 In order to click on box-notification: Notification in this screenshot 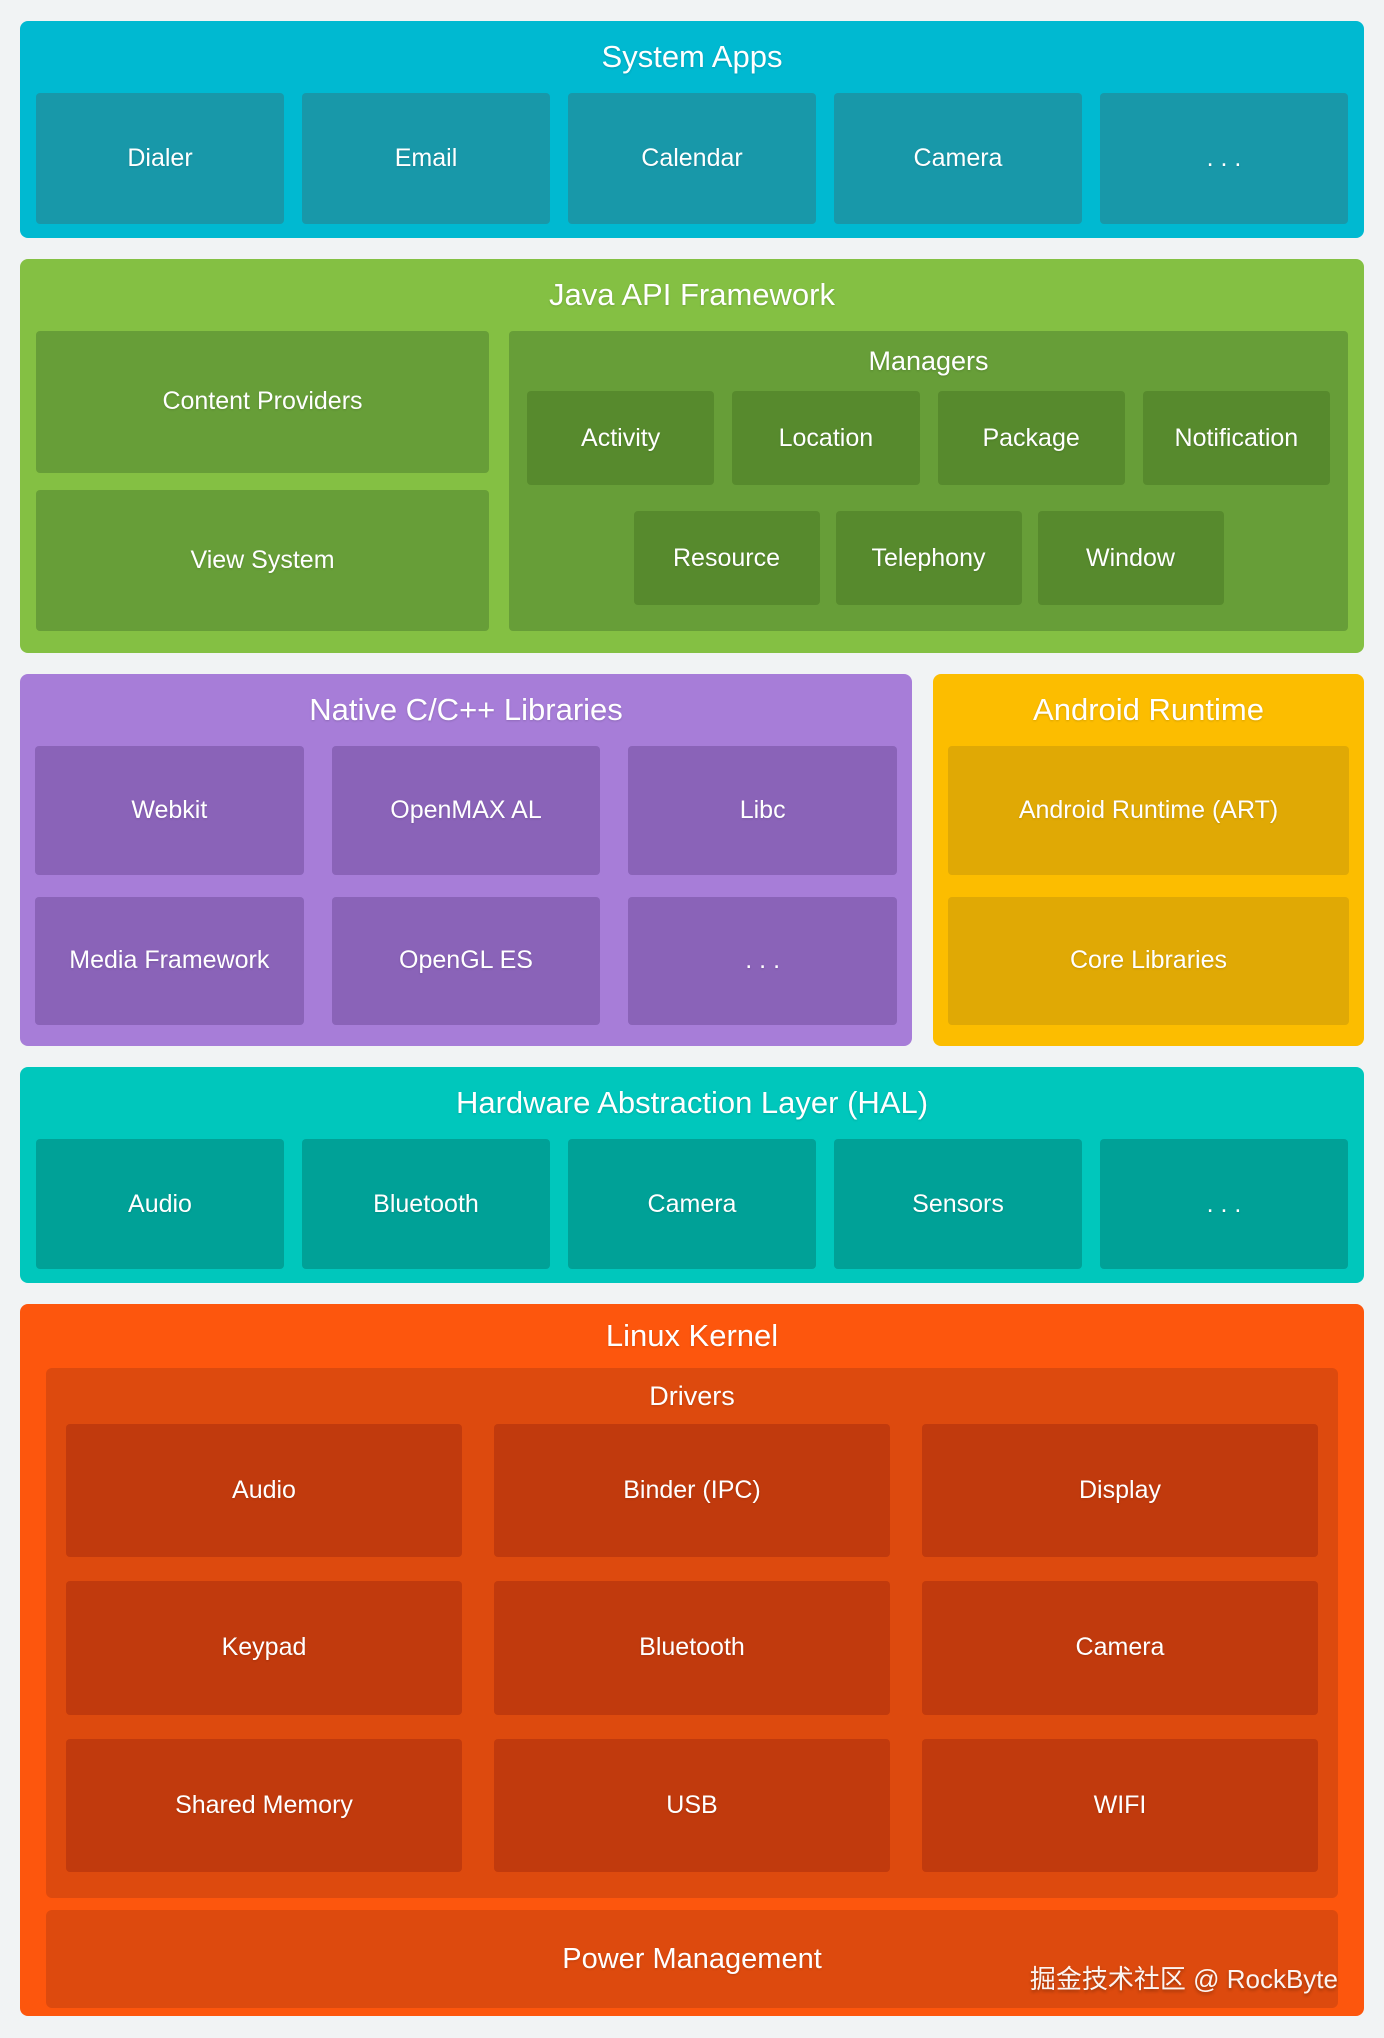, I will do `click(1236, 438)`.